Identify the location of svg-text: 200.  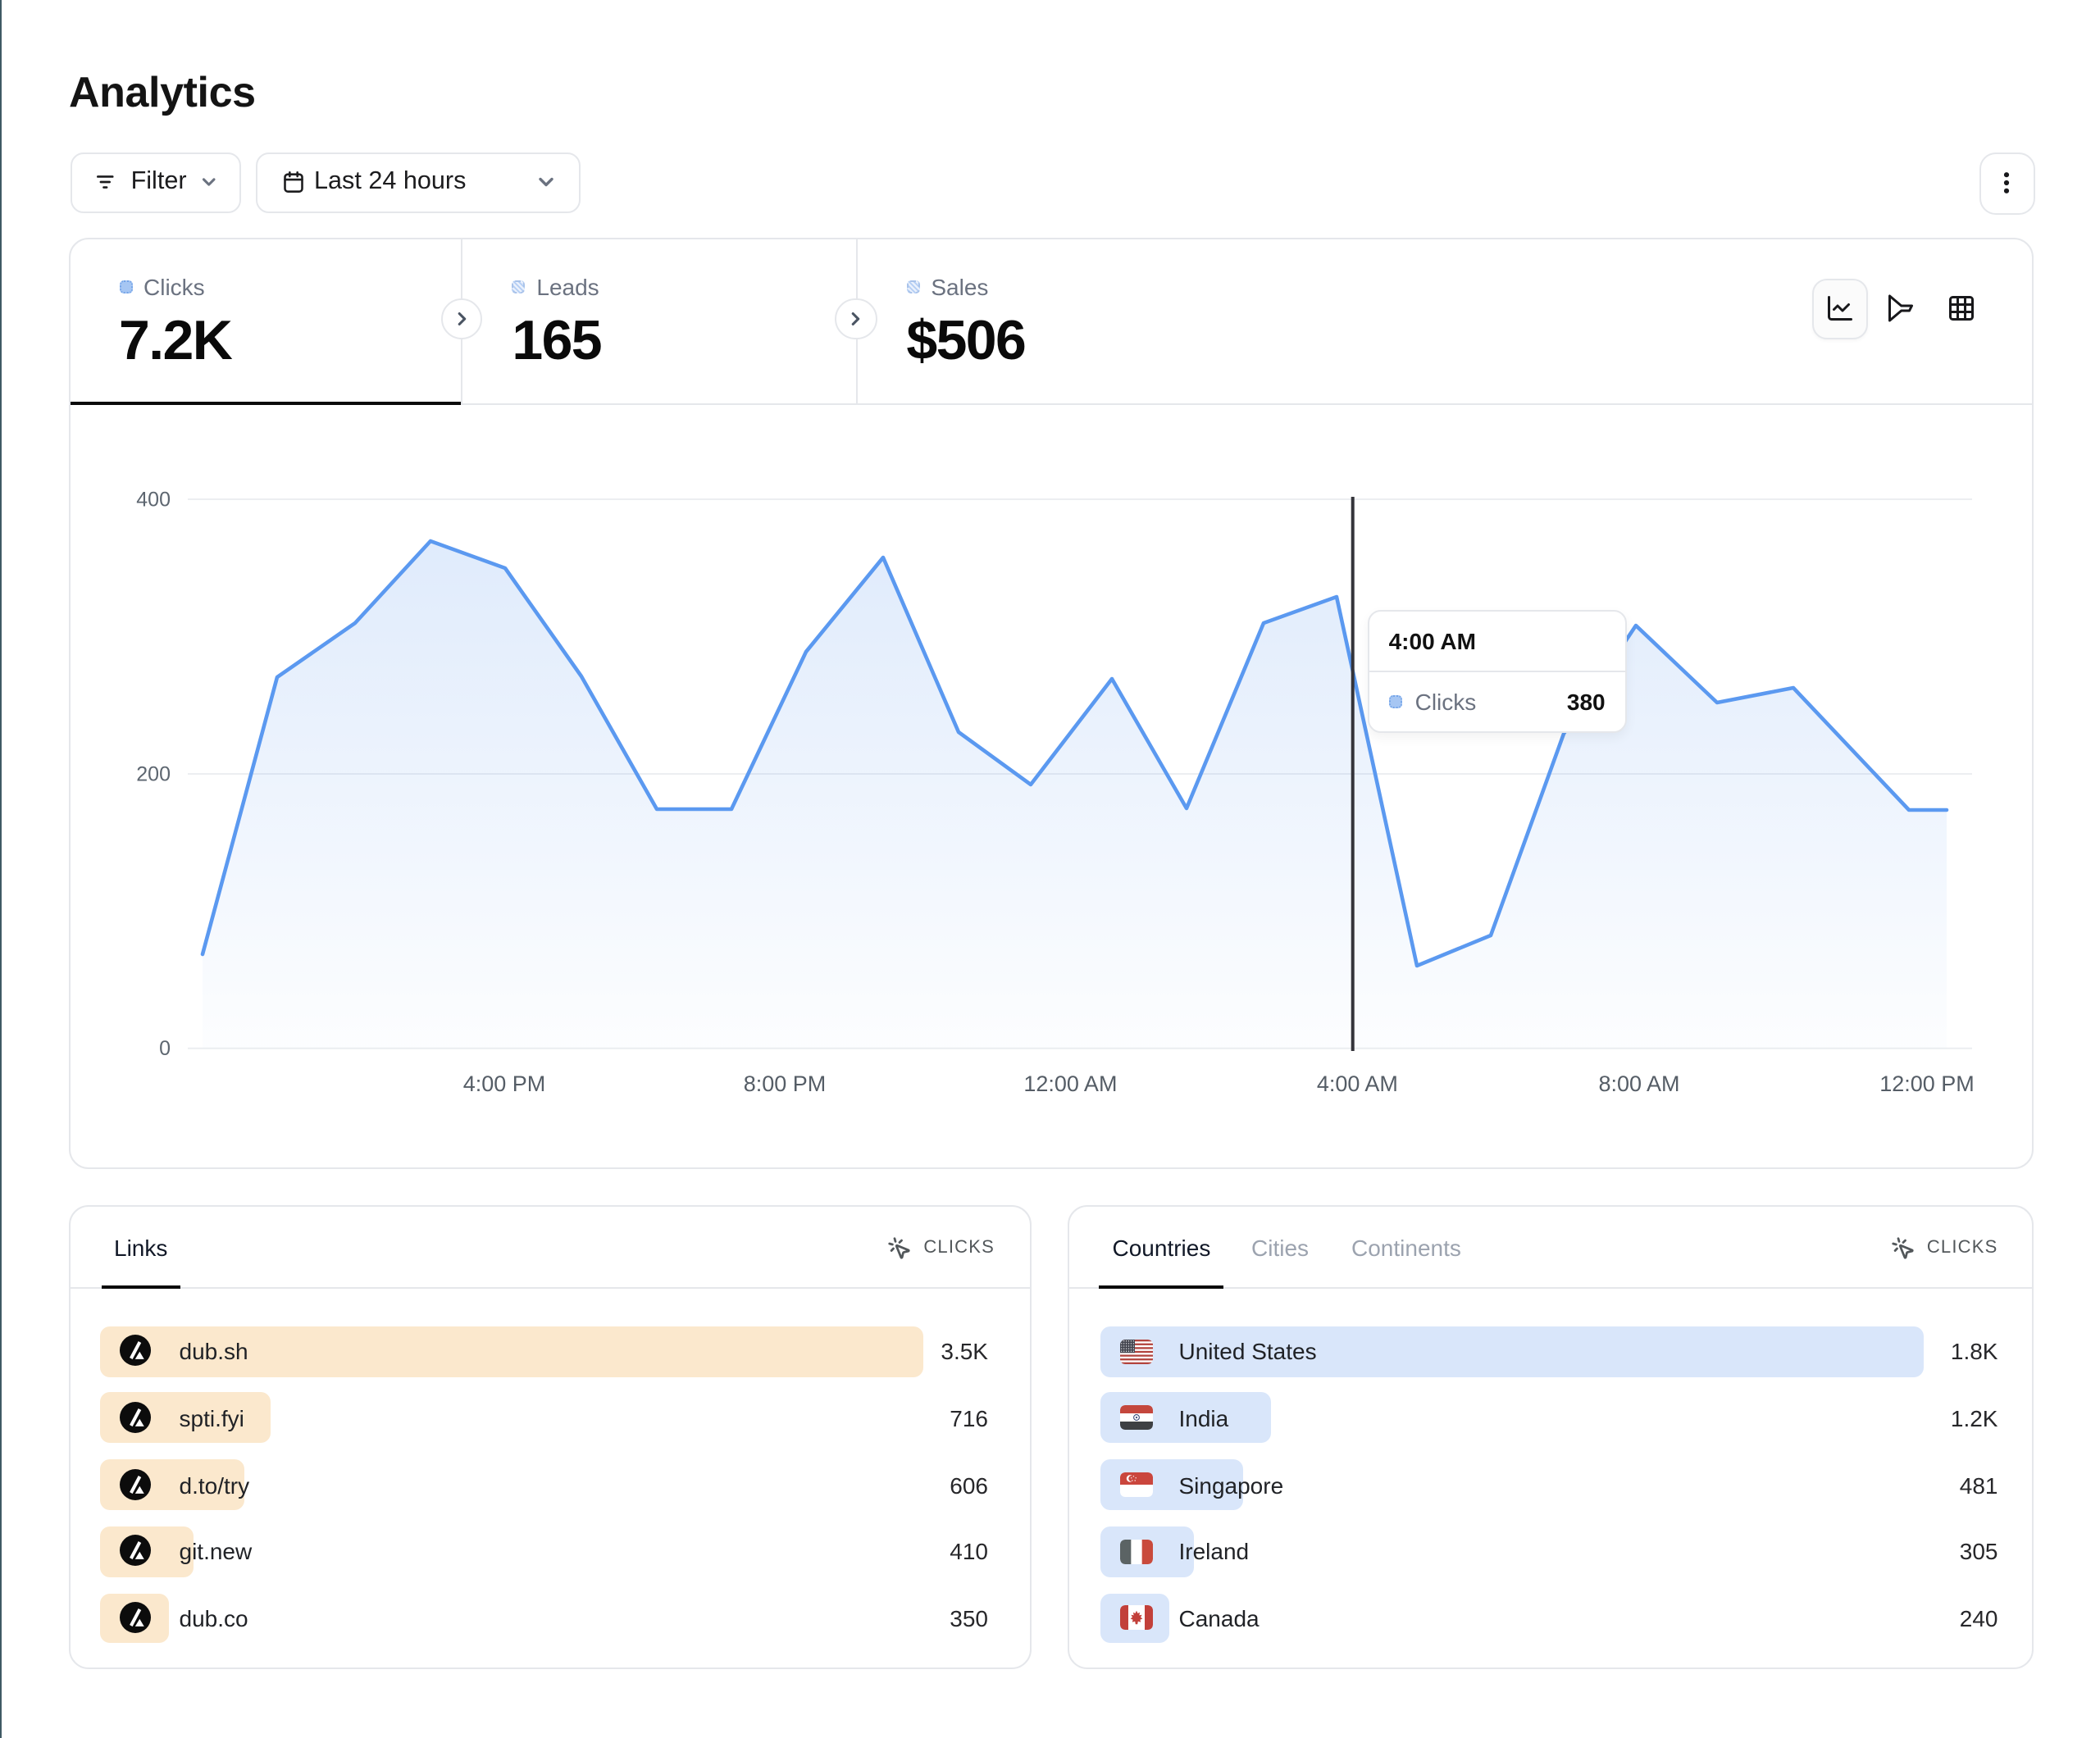
(152, 773).